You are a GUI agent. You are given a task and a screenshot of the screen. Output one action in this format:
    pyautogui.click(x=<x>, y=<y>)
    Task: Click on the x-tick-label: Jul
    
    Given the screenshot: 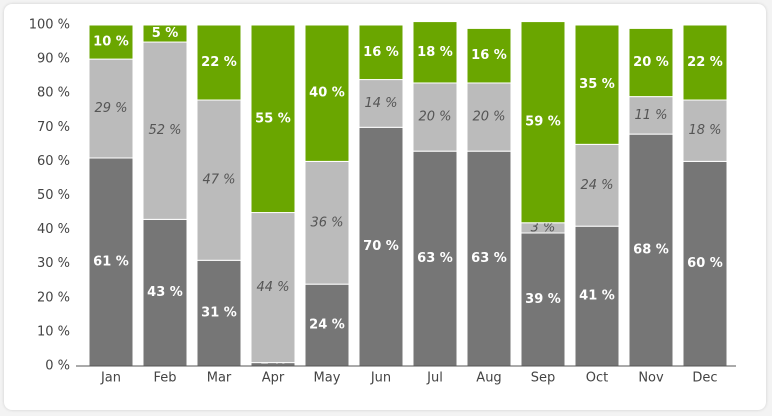 What is the action you would take?
    pyautogui.click(x=434, y=378)
    